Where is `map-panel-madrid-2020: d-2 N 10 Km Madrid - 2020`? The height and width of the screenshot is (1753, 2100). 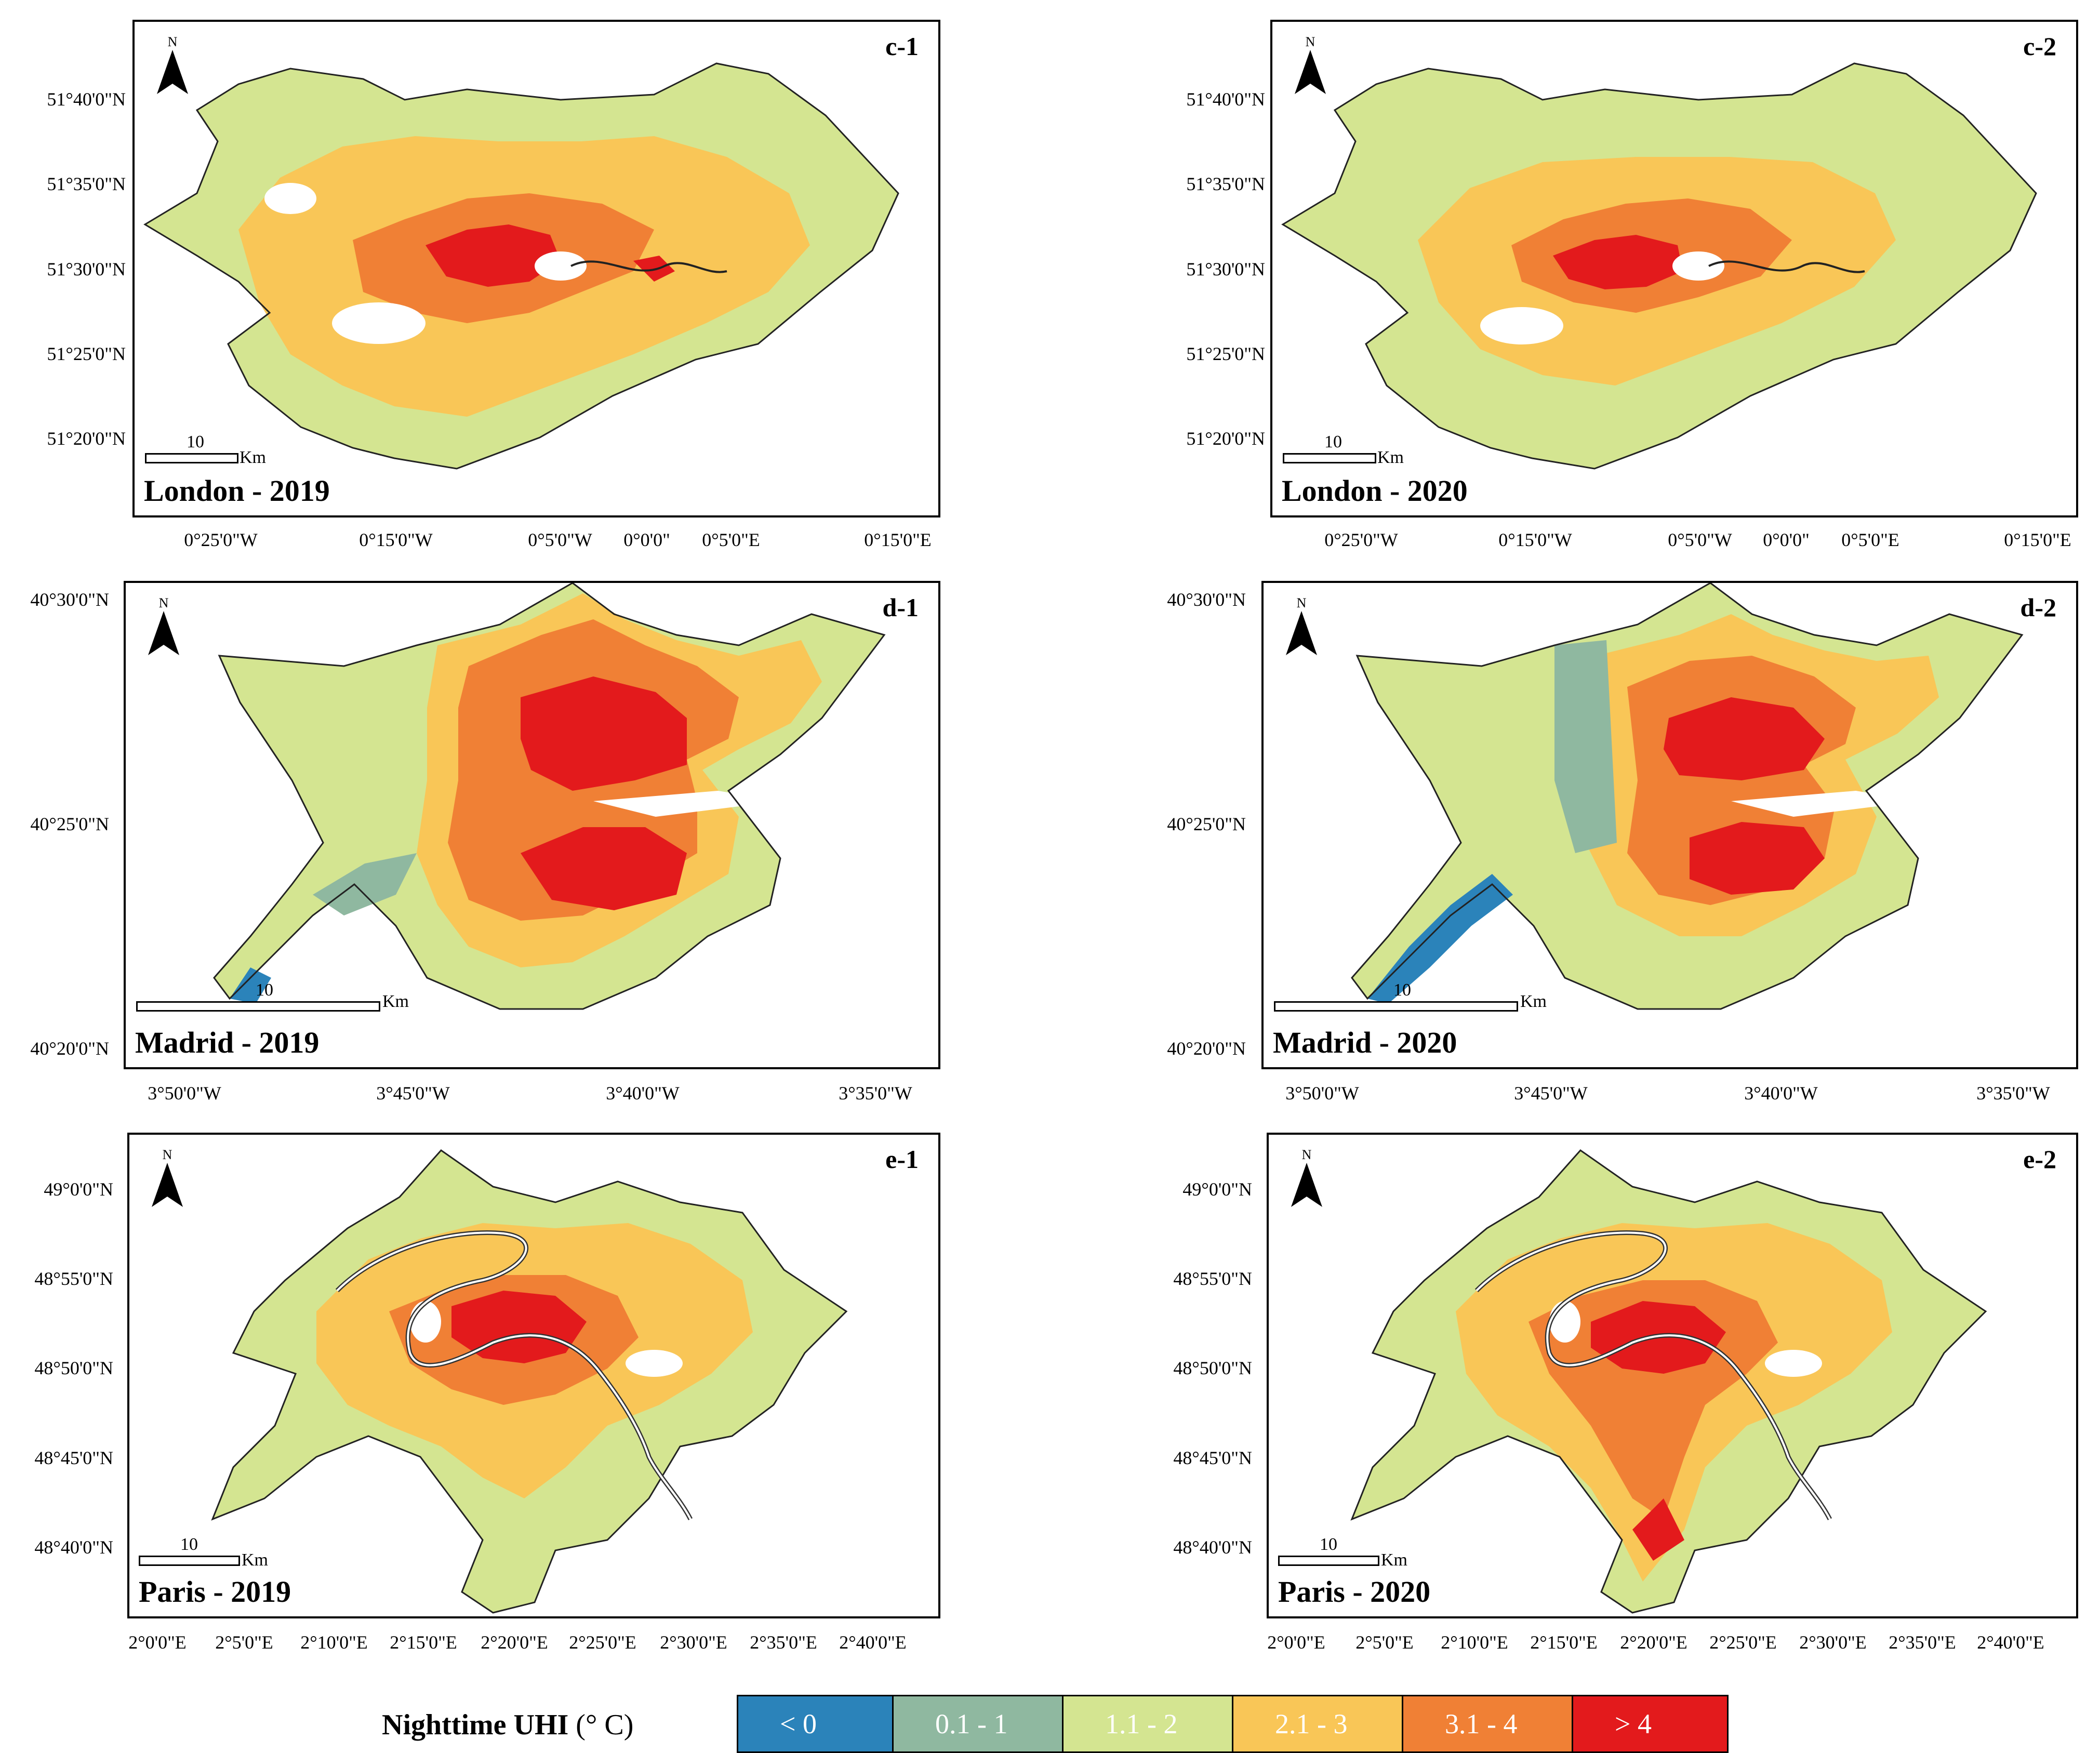 map-panel-madrid-2020: d-2 N 10 Km Madrid - 2020 is located at coordinates (1669, 825).